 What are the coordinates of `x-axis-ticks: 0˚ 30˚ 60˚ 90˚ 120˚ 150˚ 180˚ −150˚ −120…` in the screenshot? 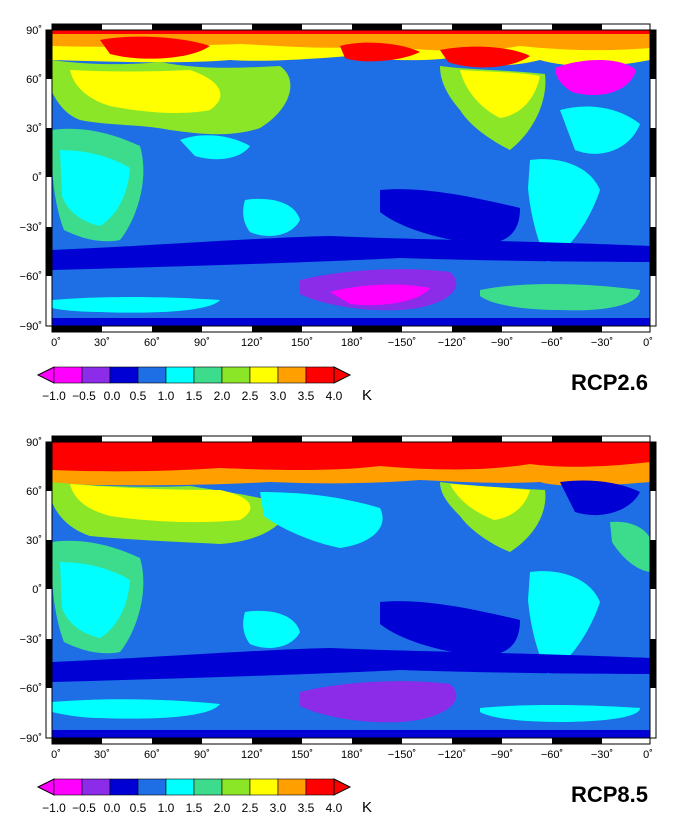 It's located at (352, 755).